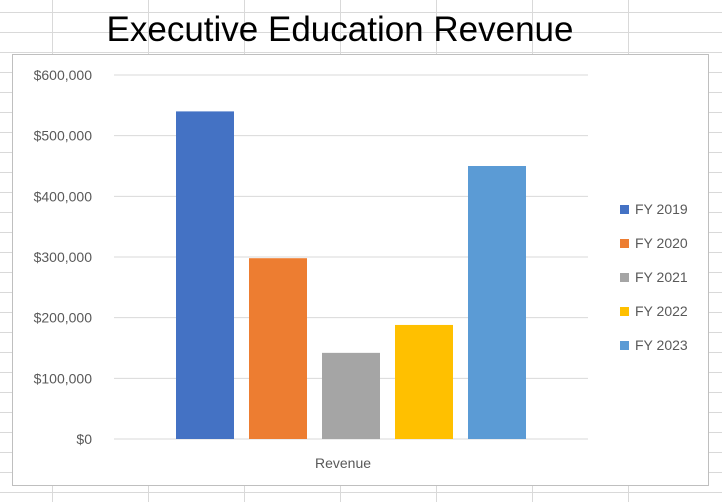 The image size is (722, 502). Describe the element at coordinates (63, 136) in the screenshot. I see `y-tick-label: $500,000` at that location.